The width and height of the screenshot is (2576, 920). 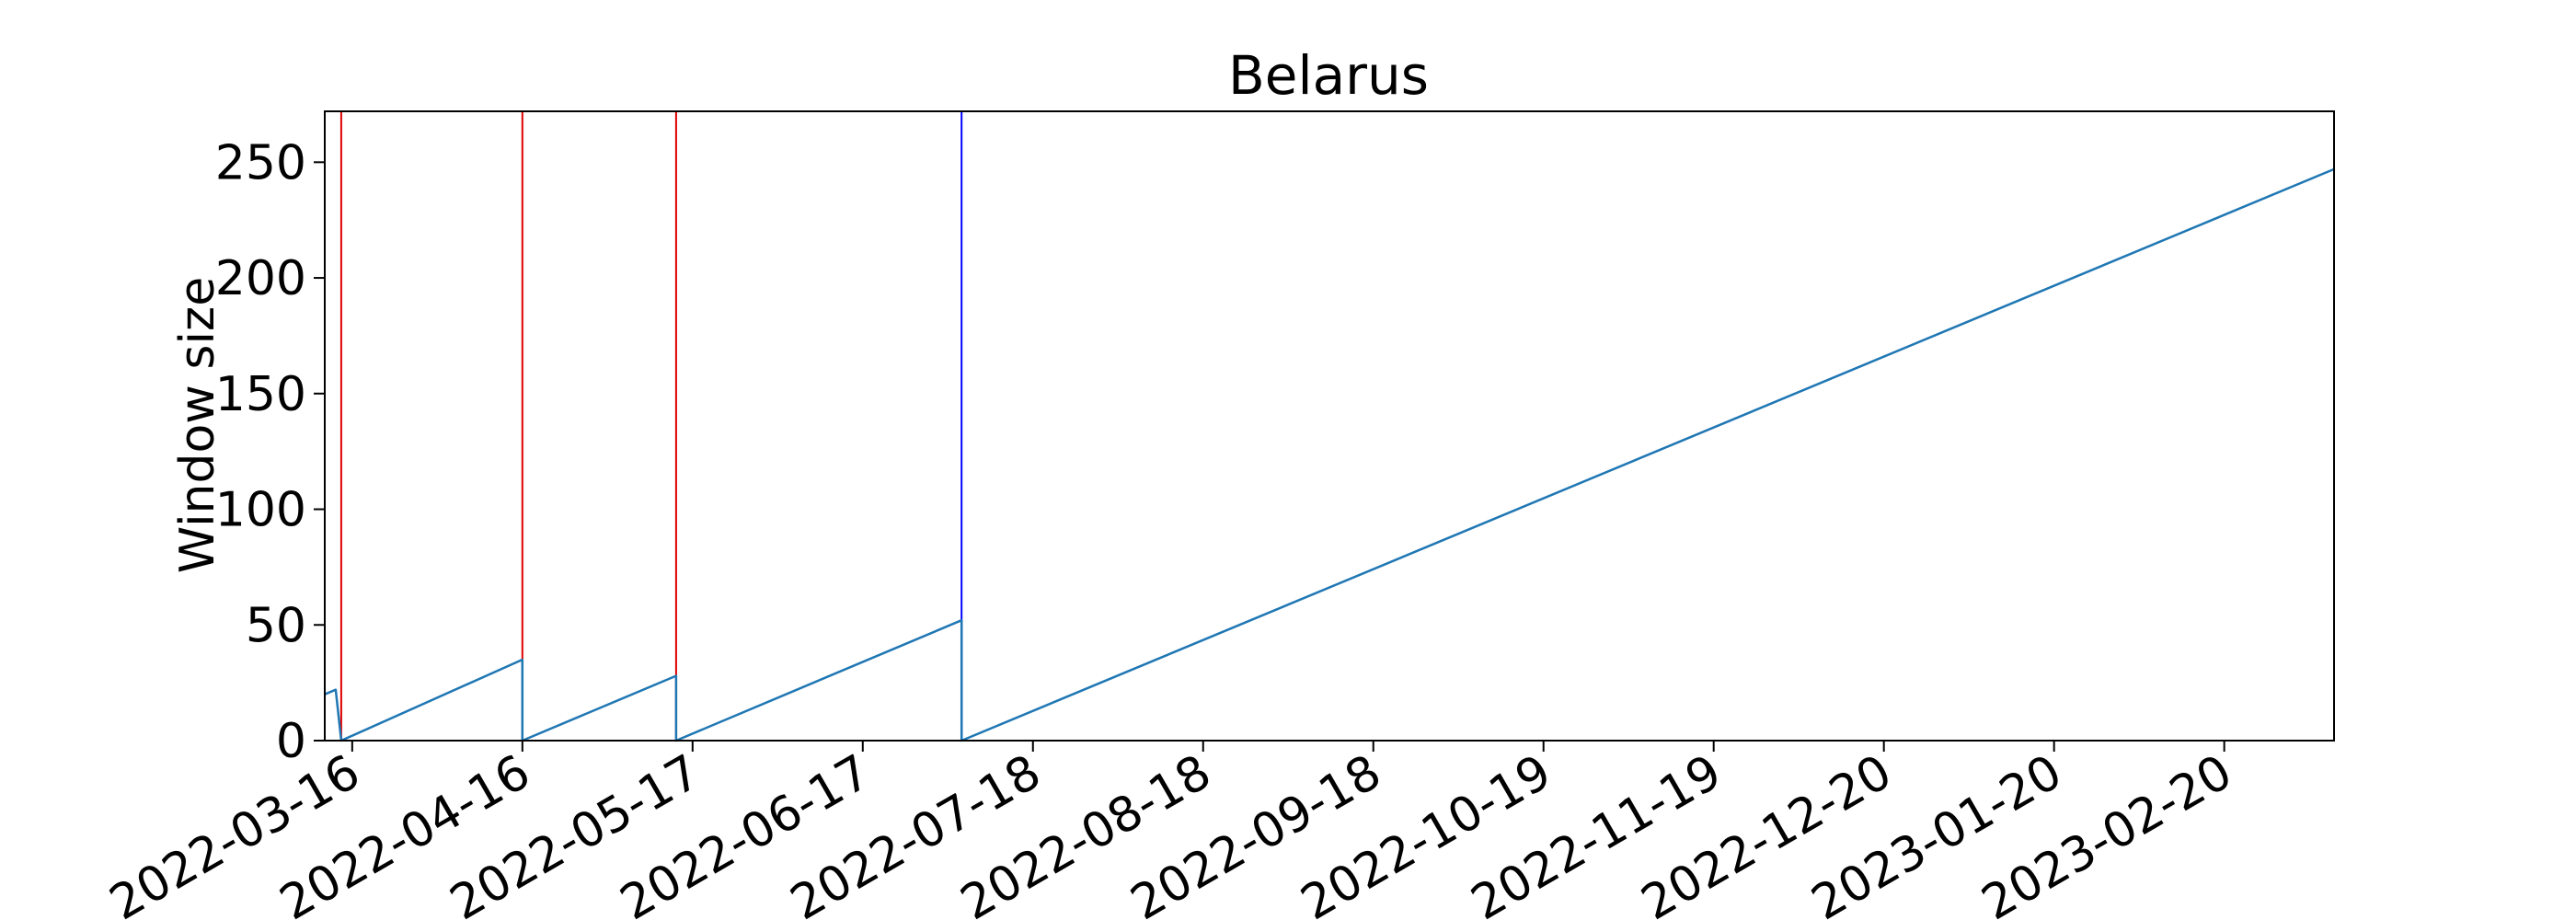 What do you see at coordinates (260, 510) in the screenshot?
I see `y-tick-label: 100` at bounding box center [260, 510].